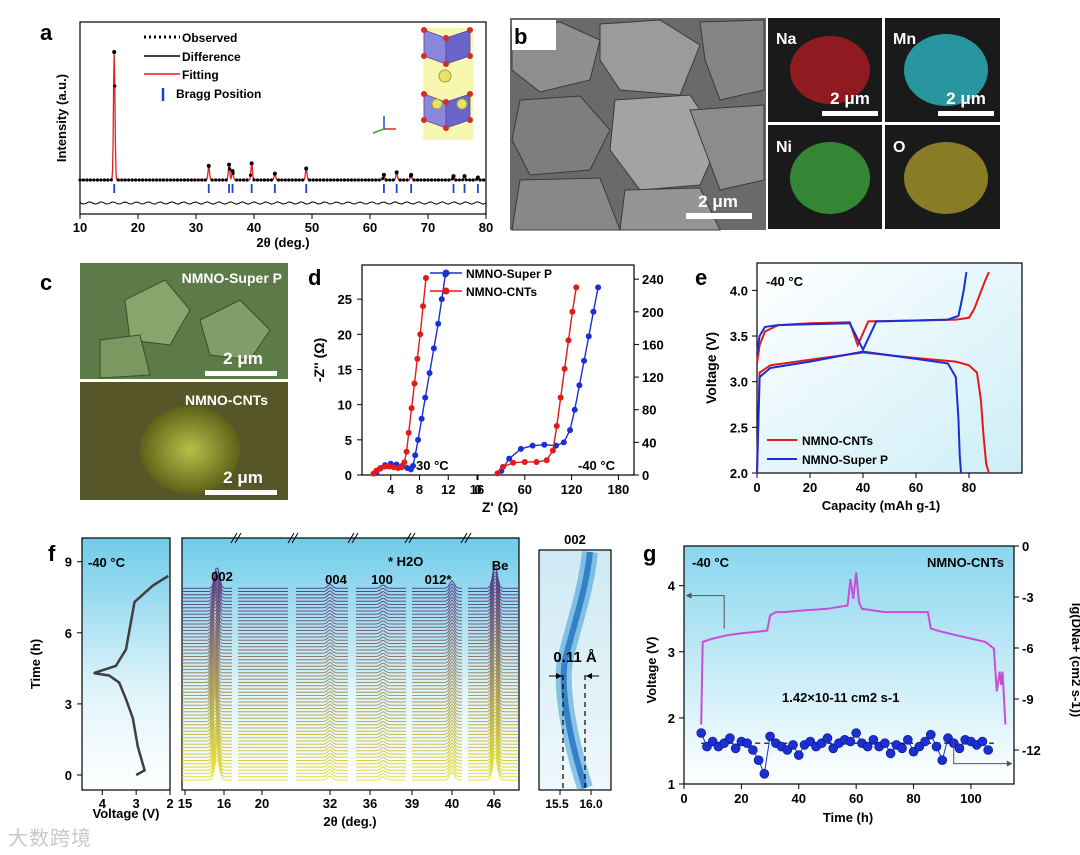 Image resolution: width=1080 pixels, height=855 pixels. Describe the element at coordinates (500, 507) in the screenshot. I see `axis-title-x-d: Z' (Ω)` at that location.